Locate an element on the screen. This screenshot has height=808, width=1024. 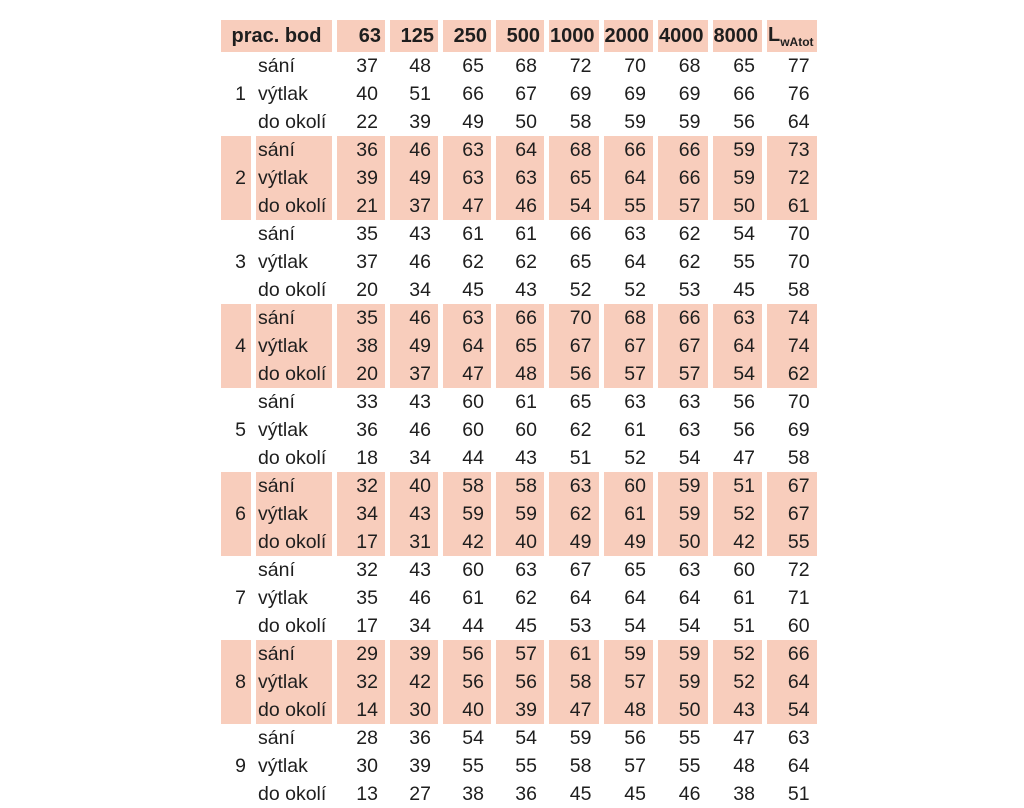
cell-group-number: 7 is located at coordinates (240, 597).